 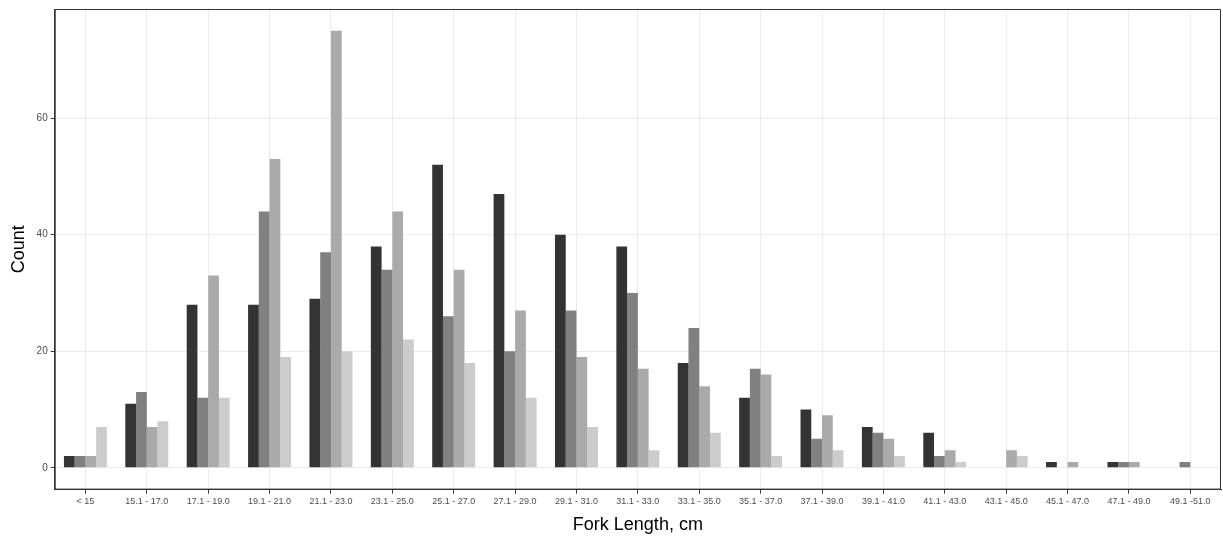 I want to click on x-tick-label: 29.1 - 31.0, so click(x=576, y=501).